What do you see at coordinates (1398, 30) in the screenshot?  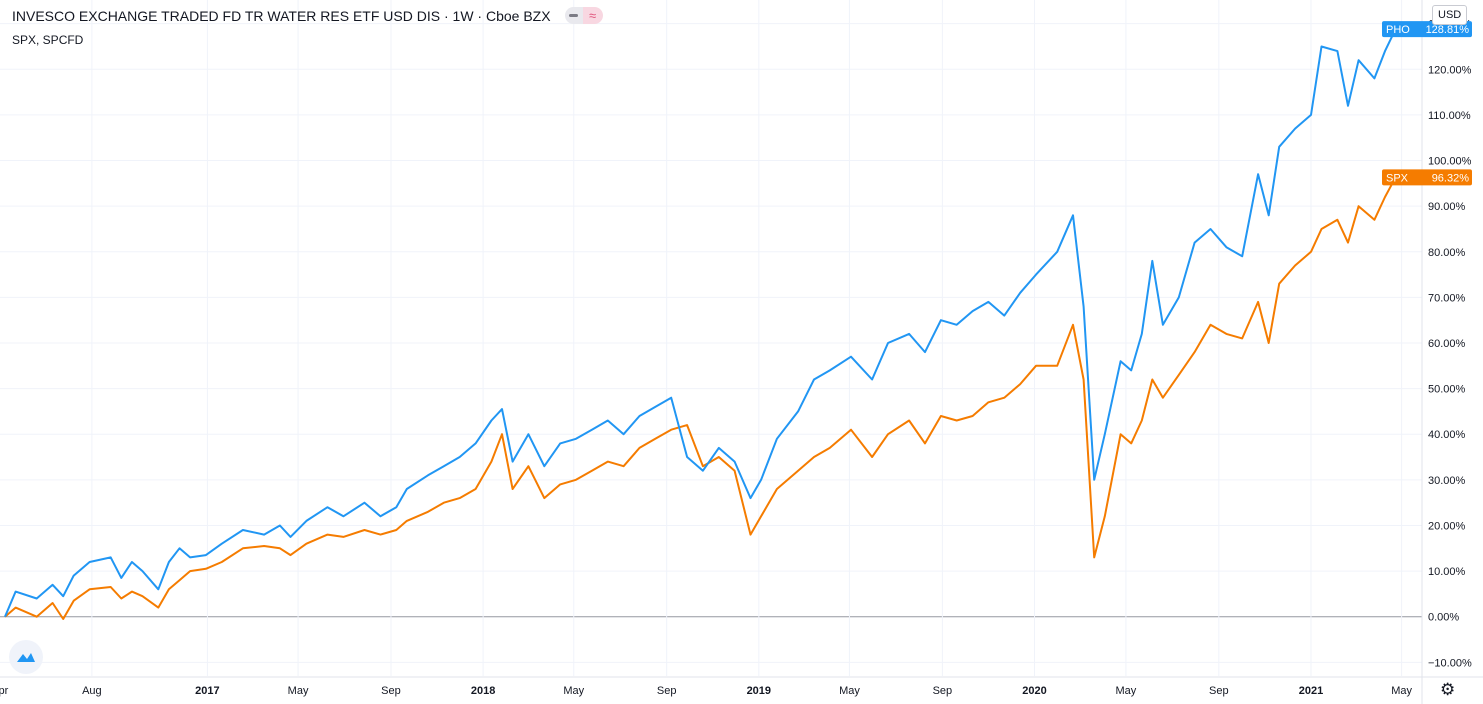 I see `series-name-label: PHO` at bounding box center [1398, 30].